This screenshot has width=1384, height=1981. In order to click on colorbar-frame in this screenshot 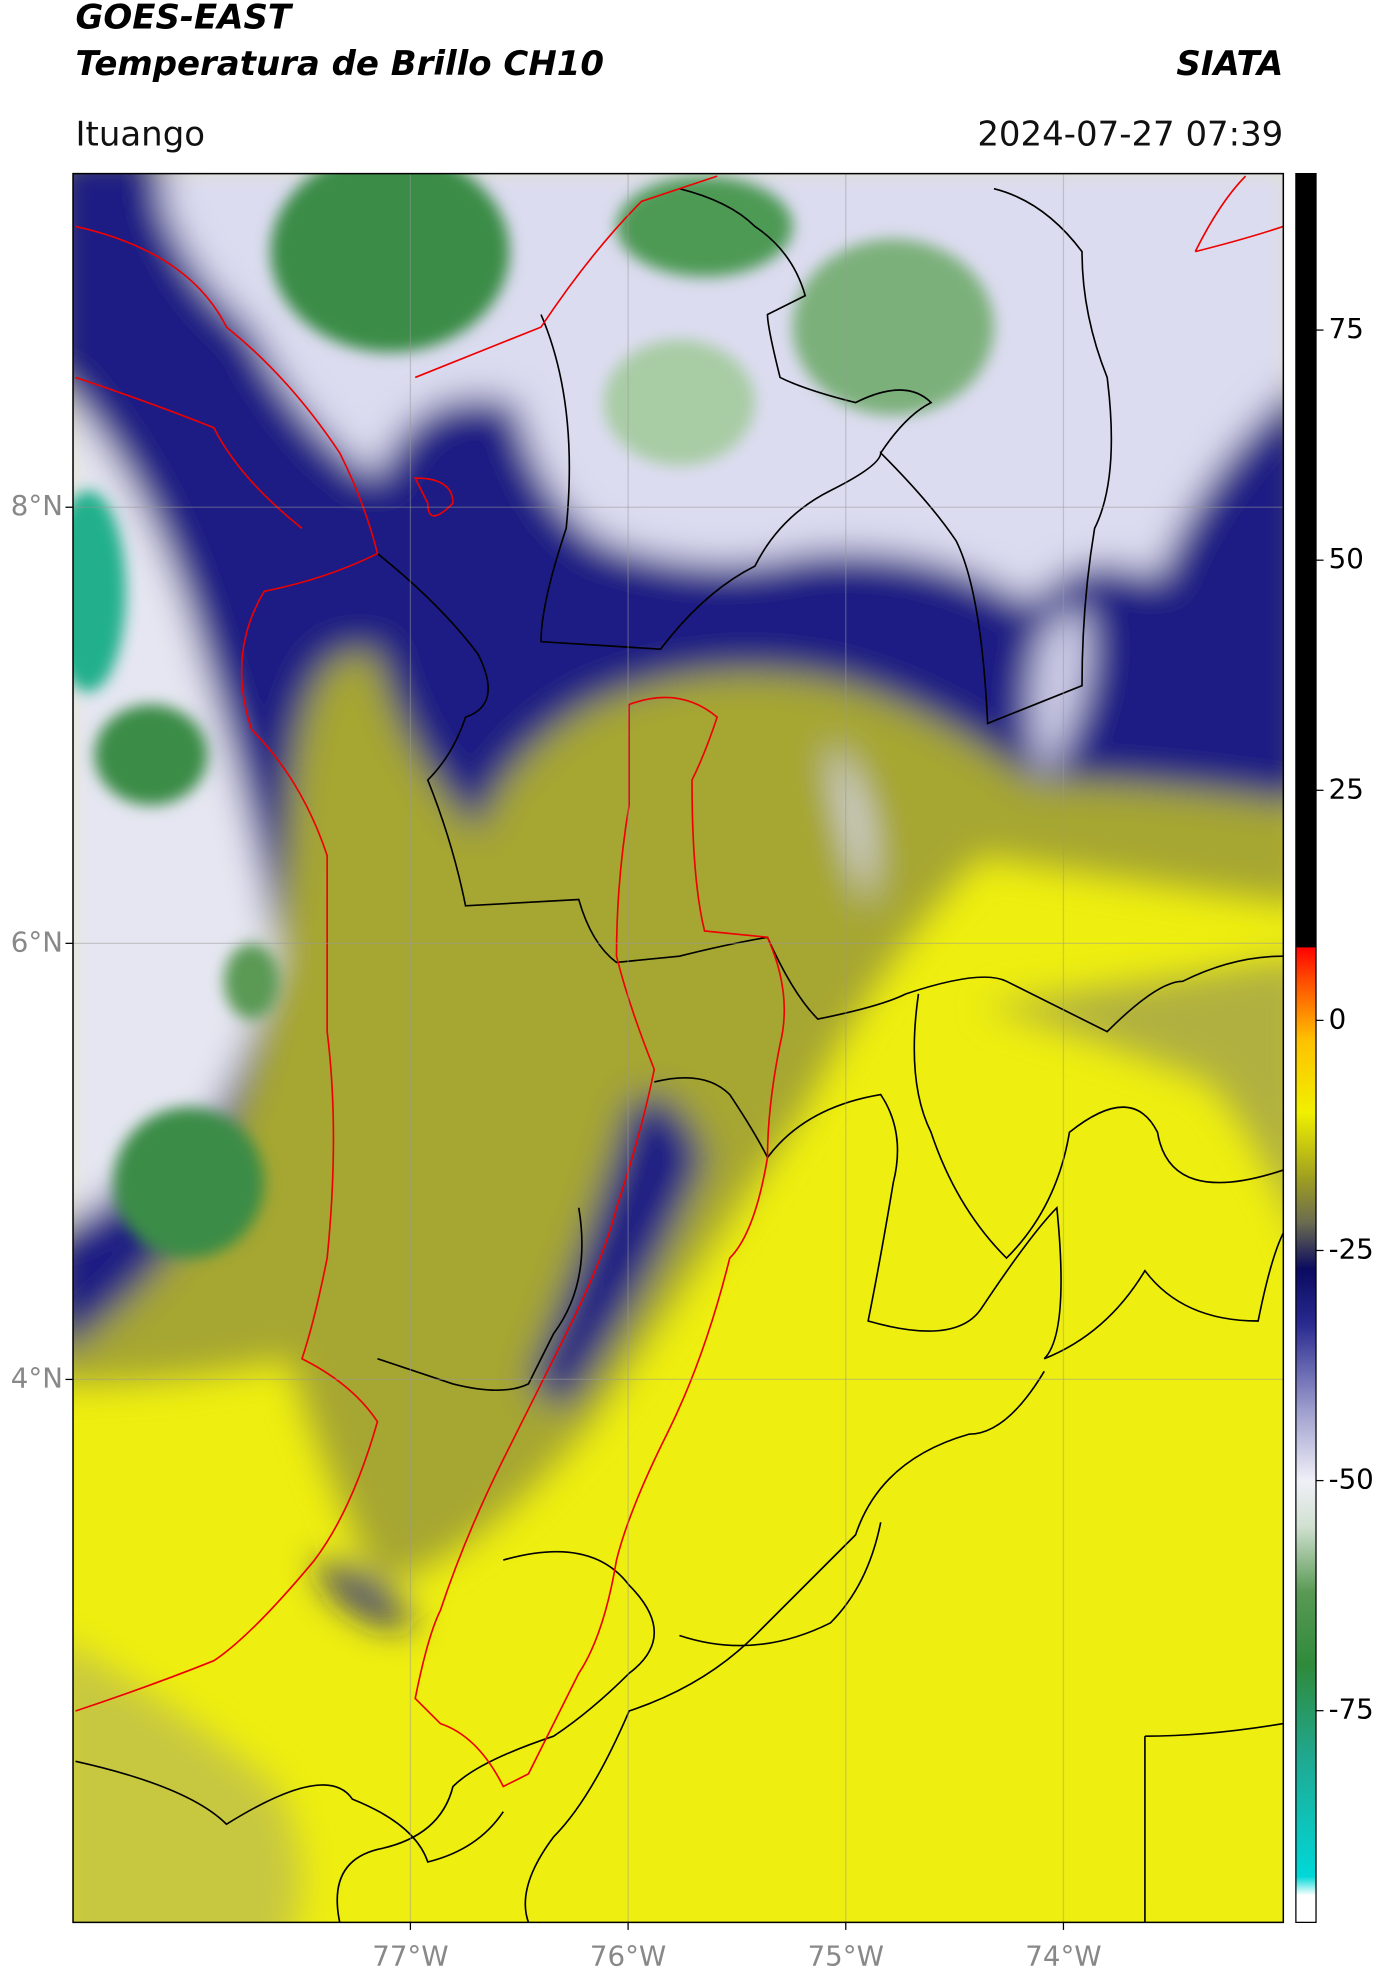, I will do `click(1306, 1048)`.